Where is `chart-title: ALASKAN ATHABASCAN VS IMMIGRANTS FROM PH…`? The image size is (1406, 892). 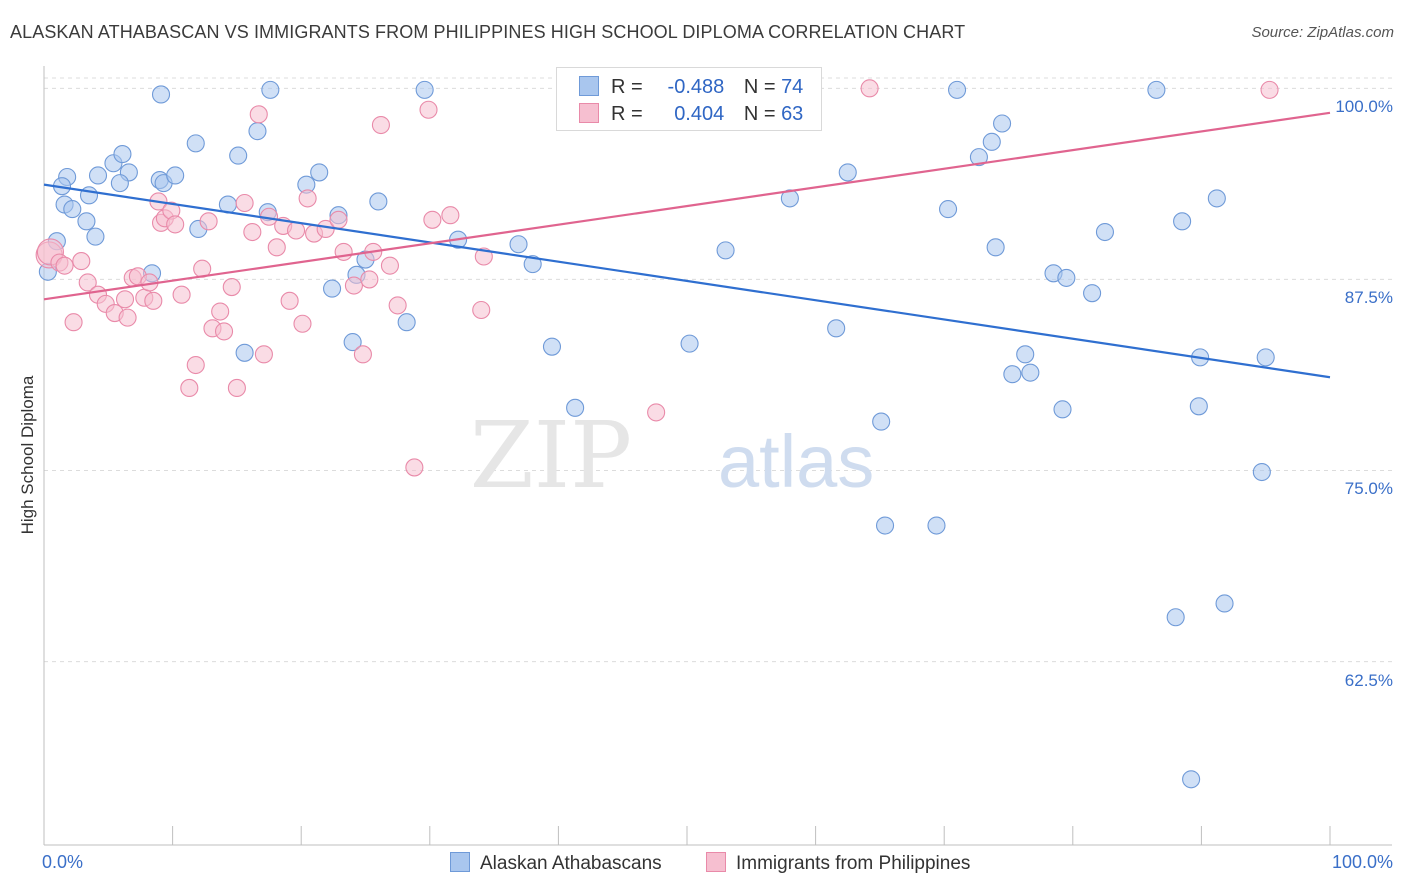
chart-title: ALASKAN ATHABASCAN VS IMMIGRANTS FROM PH… is located at coordinates (488, 32).